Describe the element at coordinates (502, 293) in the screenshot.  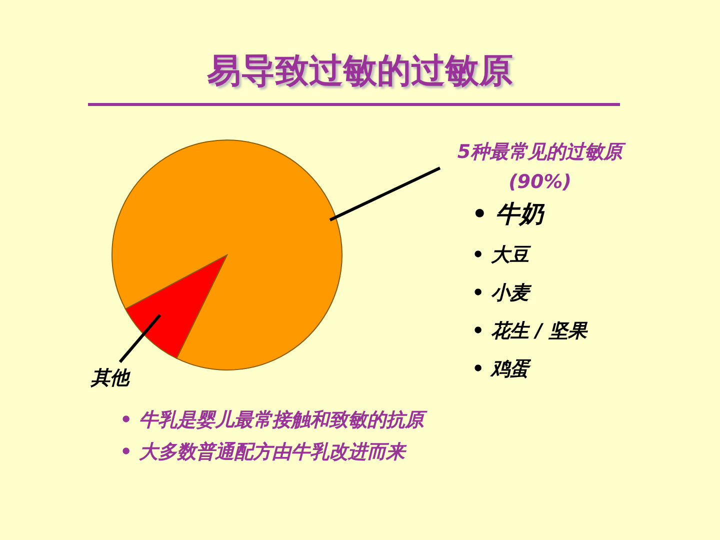
I see `text: • 小麦` at that location.